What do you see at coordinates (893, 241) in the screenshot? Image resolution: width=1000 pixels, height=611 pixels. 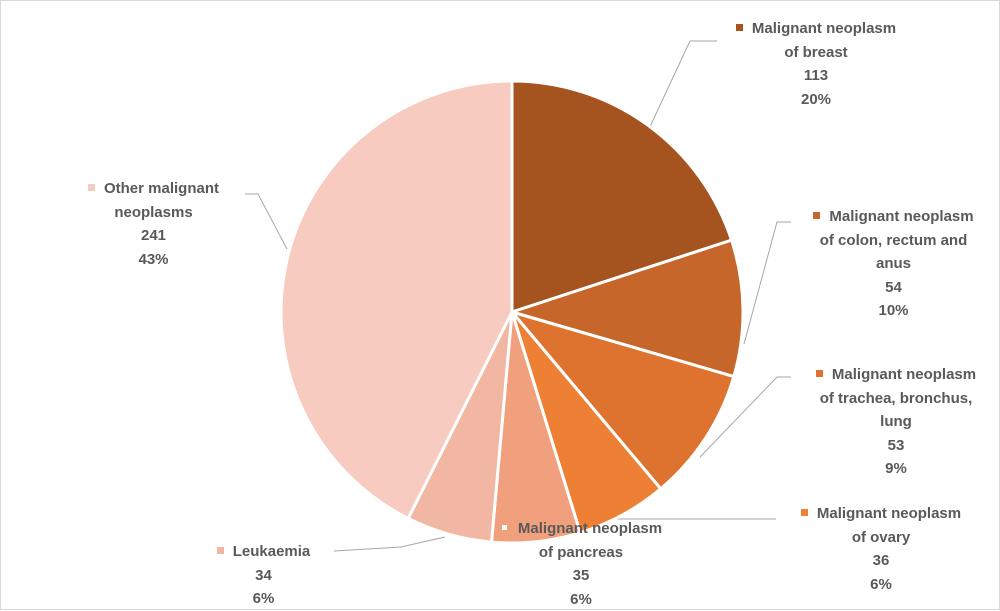 I see `data-label-name-line: of colon, rectum and` at bounding box center [893, 241].